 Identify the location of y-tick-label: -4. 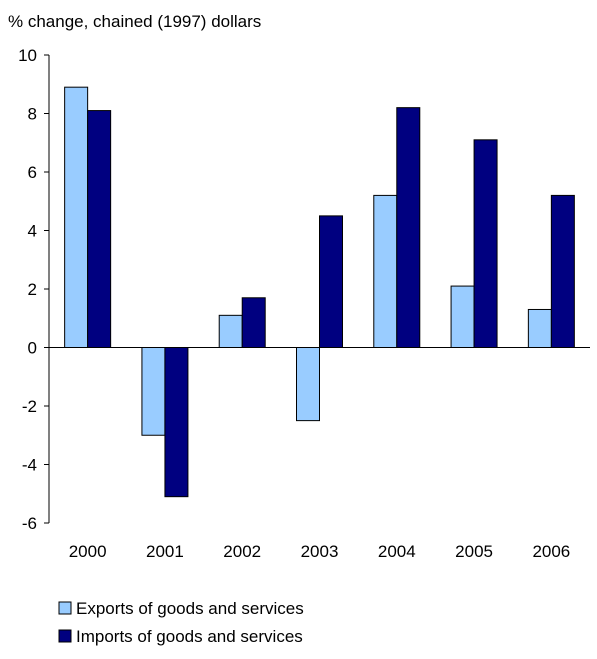
(29, 465).